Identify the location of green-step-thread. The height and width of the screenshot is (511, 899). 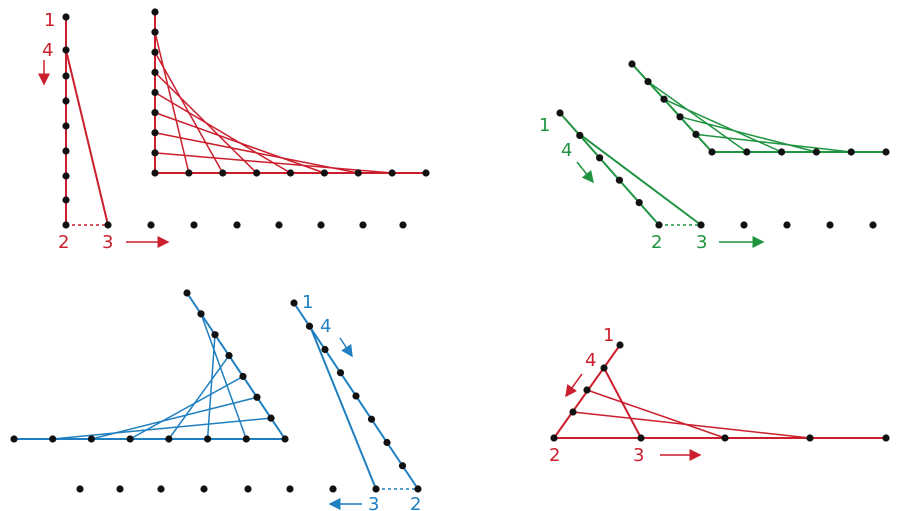
(639, 179).